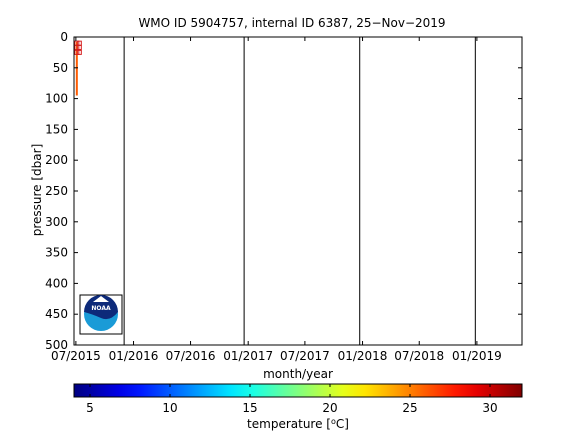 The height and width of the screenshot is (432, 576). What do you see at coordinates (363, 356) in the screenshot?
I see `x-tick-label: 01/2018` at bounding box center [363, 356].